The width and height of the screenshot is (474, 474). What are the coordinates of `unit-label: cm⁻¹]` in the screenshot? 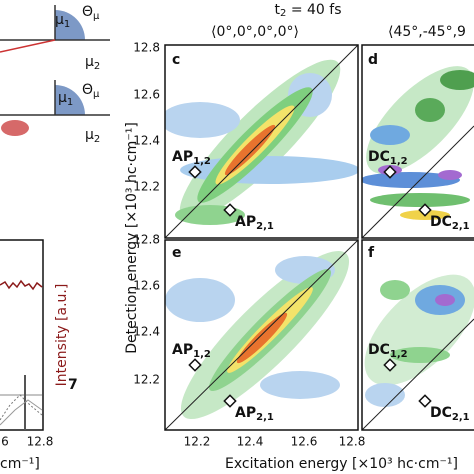 It's located at (20, 464).